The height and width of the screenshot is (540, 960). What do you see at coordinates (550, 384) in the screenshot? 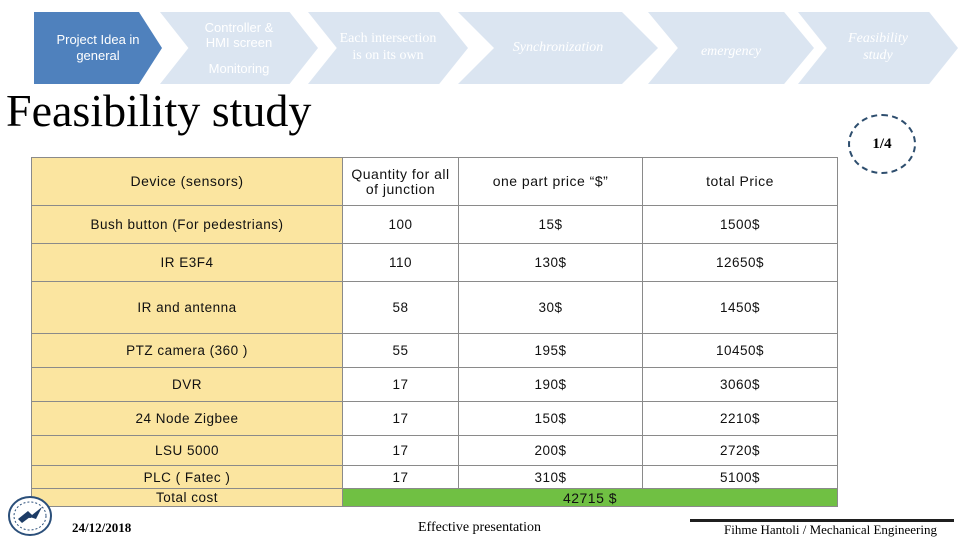
I see `unit-price-cell: 190$` at bounding box center [550, 384].